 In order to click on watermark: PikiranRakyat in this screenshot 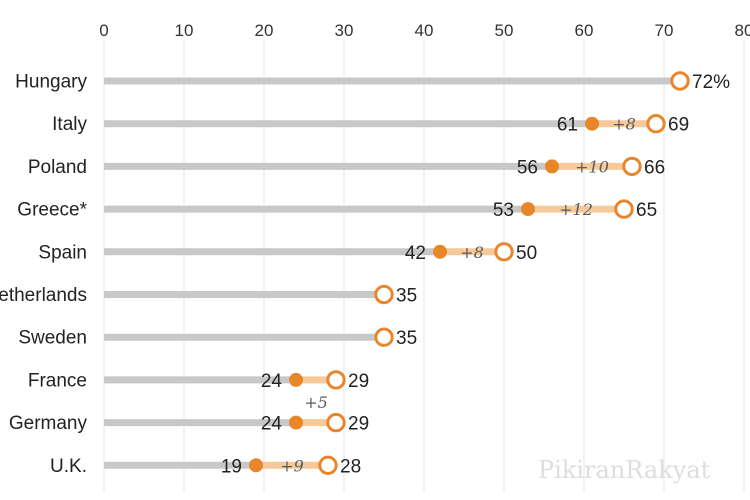, I will do `click(624, 470)`.